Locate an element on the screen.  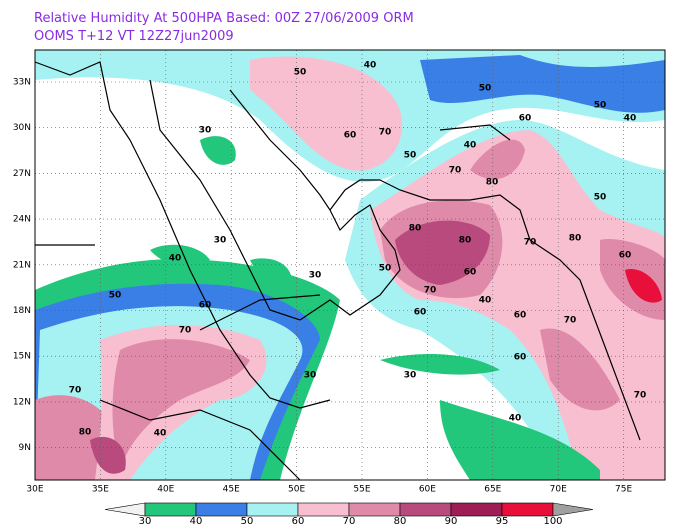
lat-label: 27N is located at coordinates (22, 174).